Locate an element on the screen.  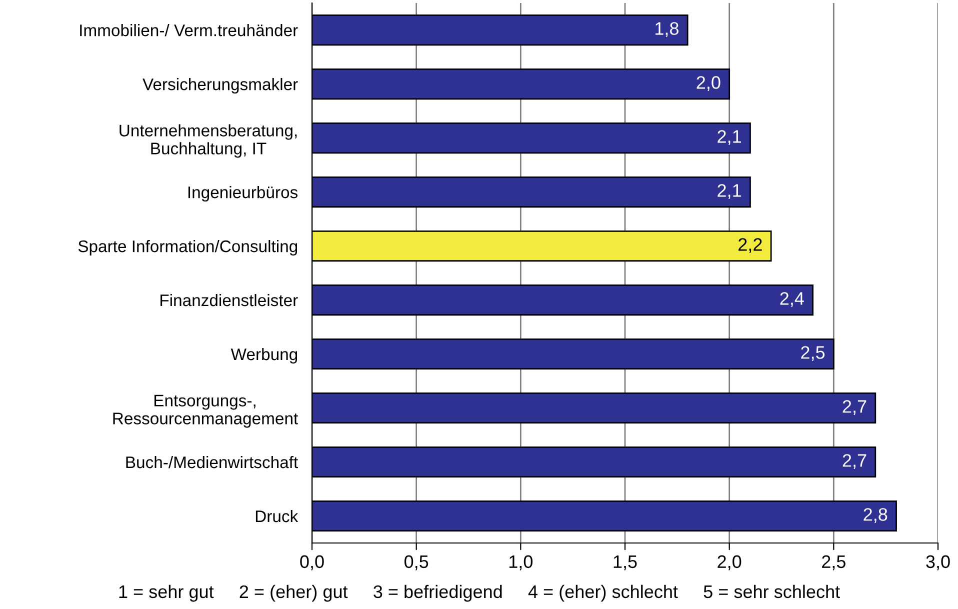
x-tick-label: 3,0 is located at coordinates (938, 562).